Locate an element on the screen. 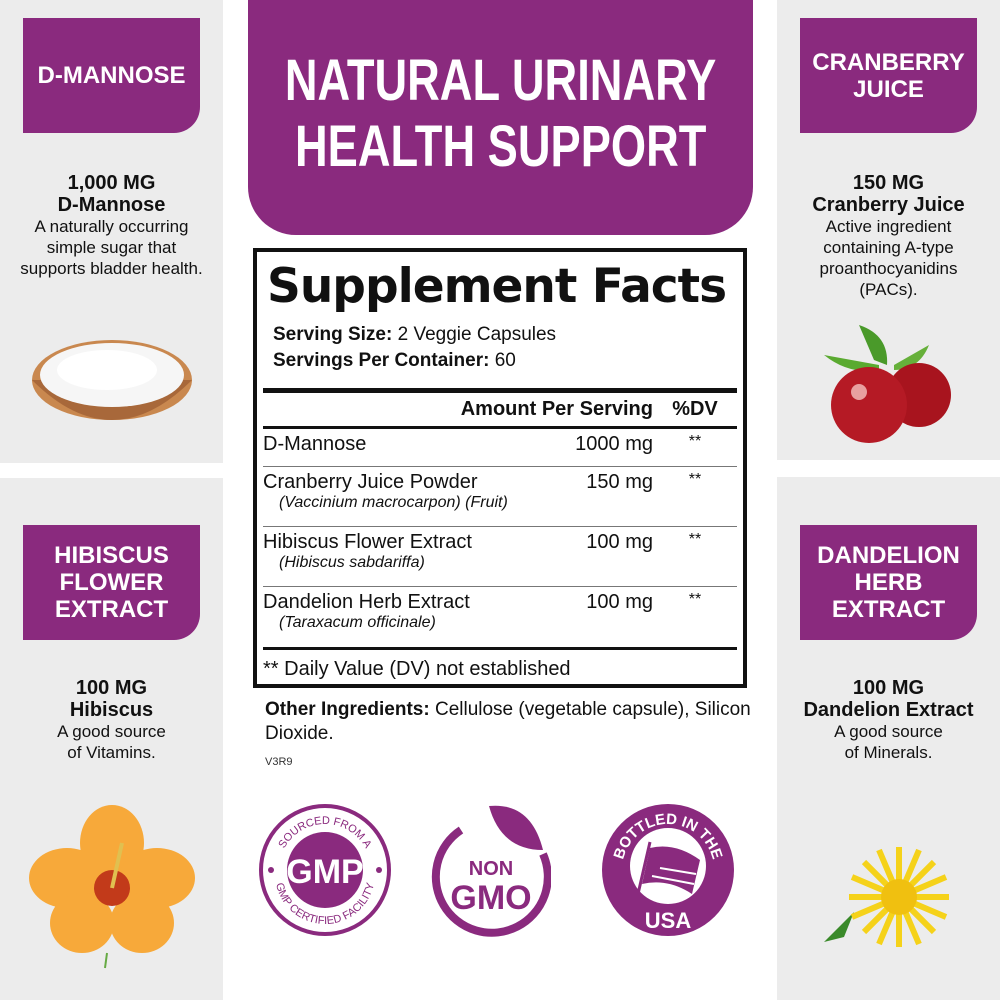  serving-size-value: 2 Veggie Capsules is located at coordinates (474, 334).